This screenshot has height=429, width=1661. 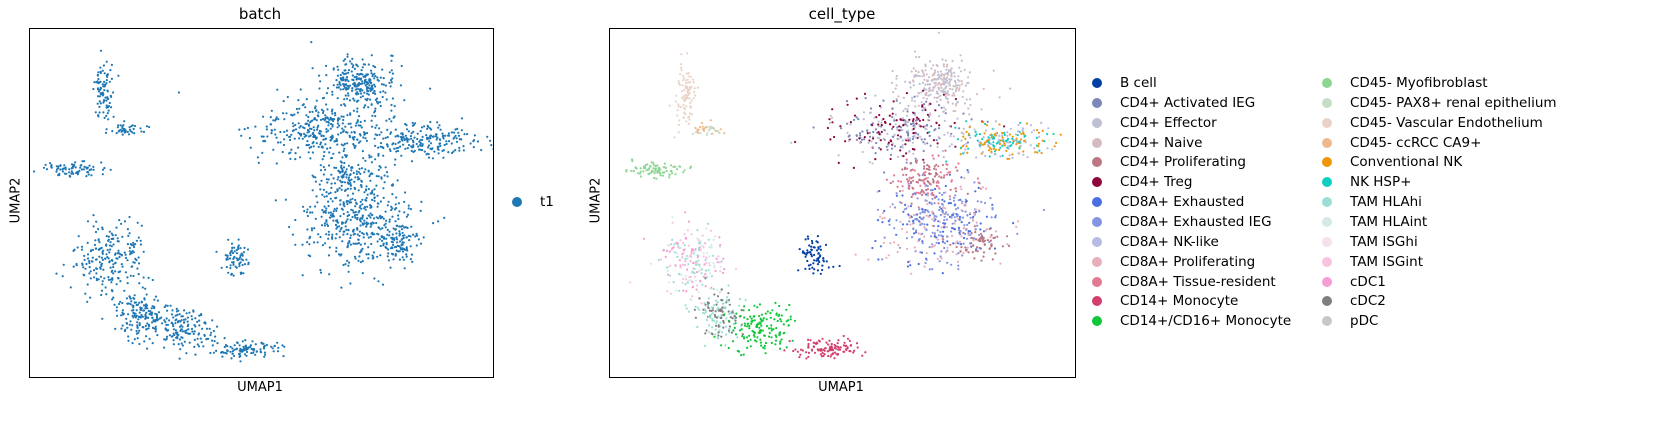 I want to click on cell-type-legend-item: TAM ISGint, so click(x=1372, y=262).